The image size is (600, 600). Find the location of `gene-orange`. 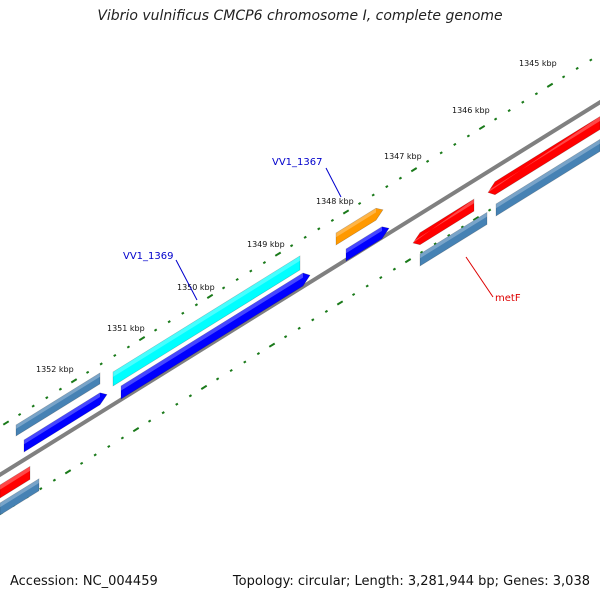

gene-orange is located at coordinates (359, 226).